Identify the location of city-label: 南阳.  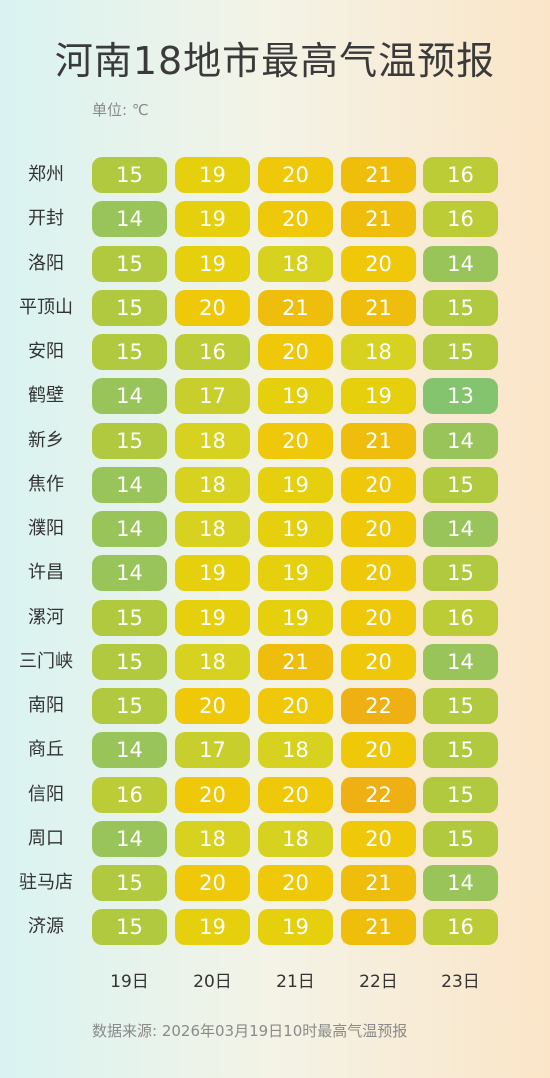
(46, 705).